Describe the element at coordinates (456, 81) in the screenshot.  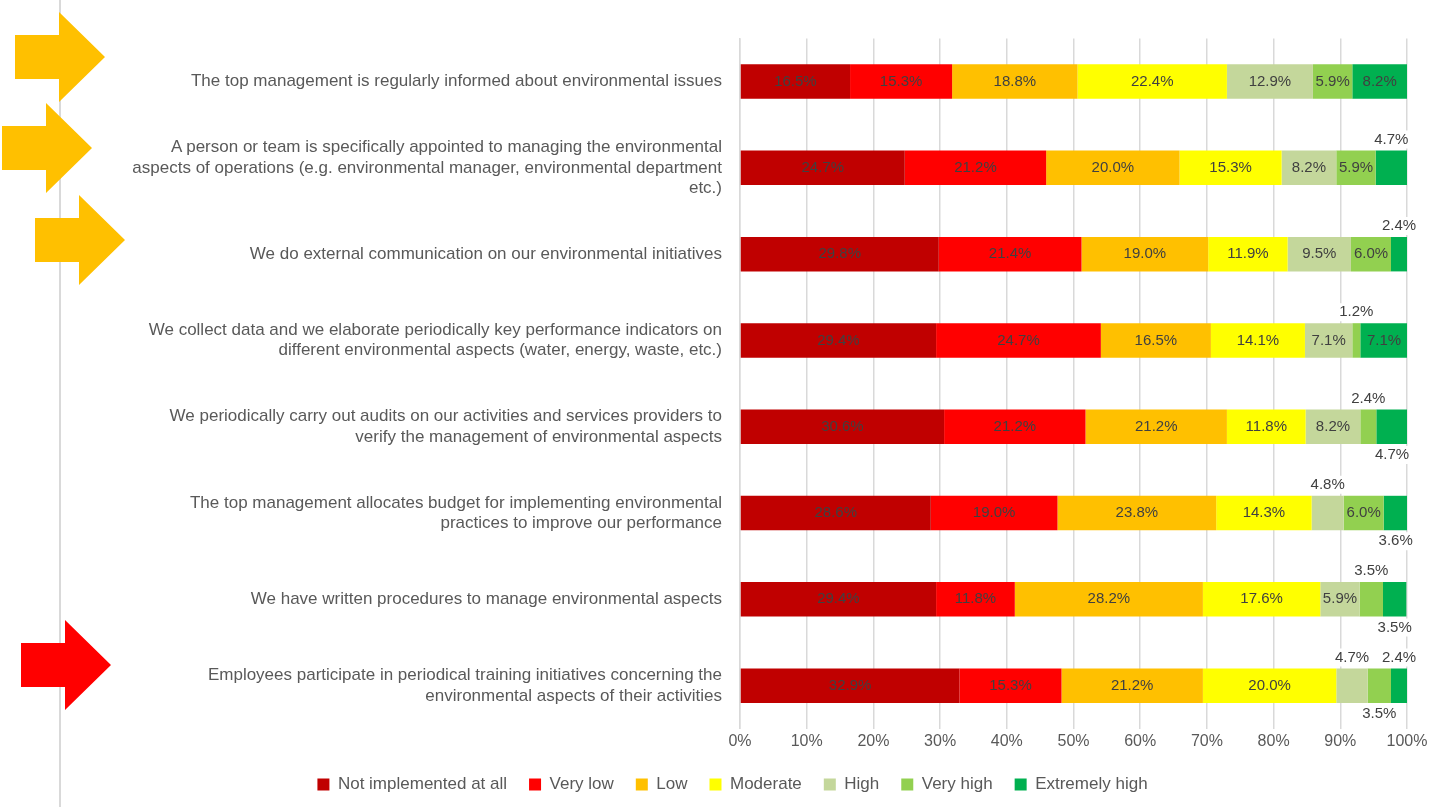
I see `y-tick-label: The top management is regularly informed about environmental issues` at that location.